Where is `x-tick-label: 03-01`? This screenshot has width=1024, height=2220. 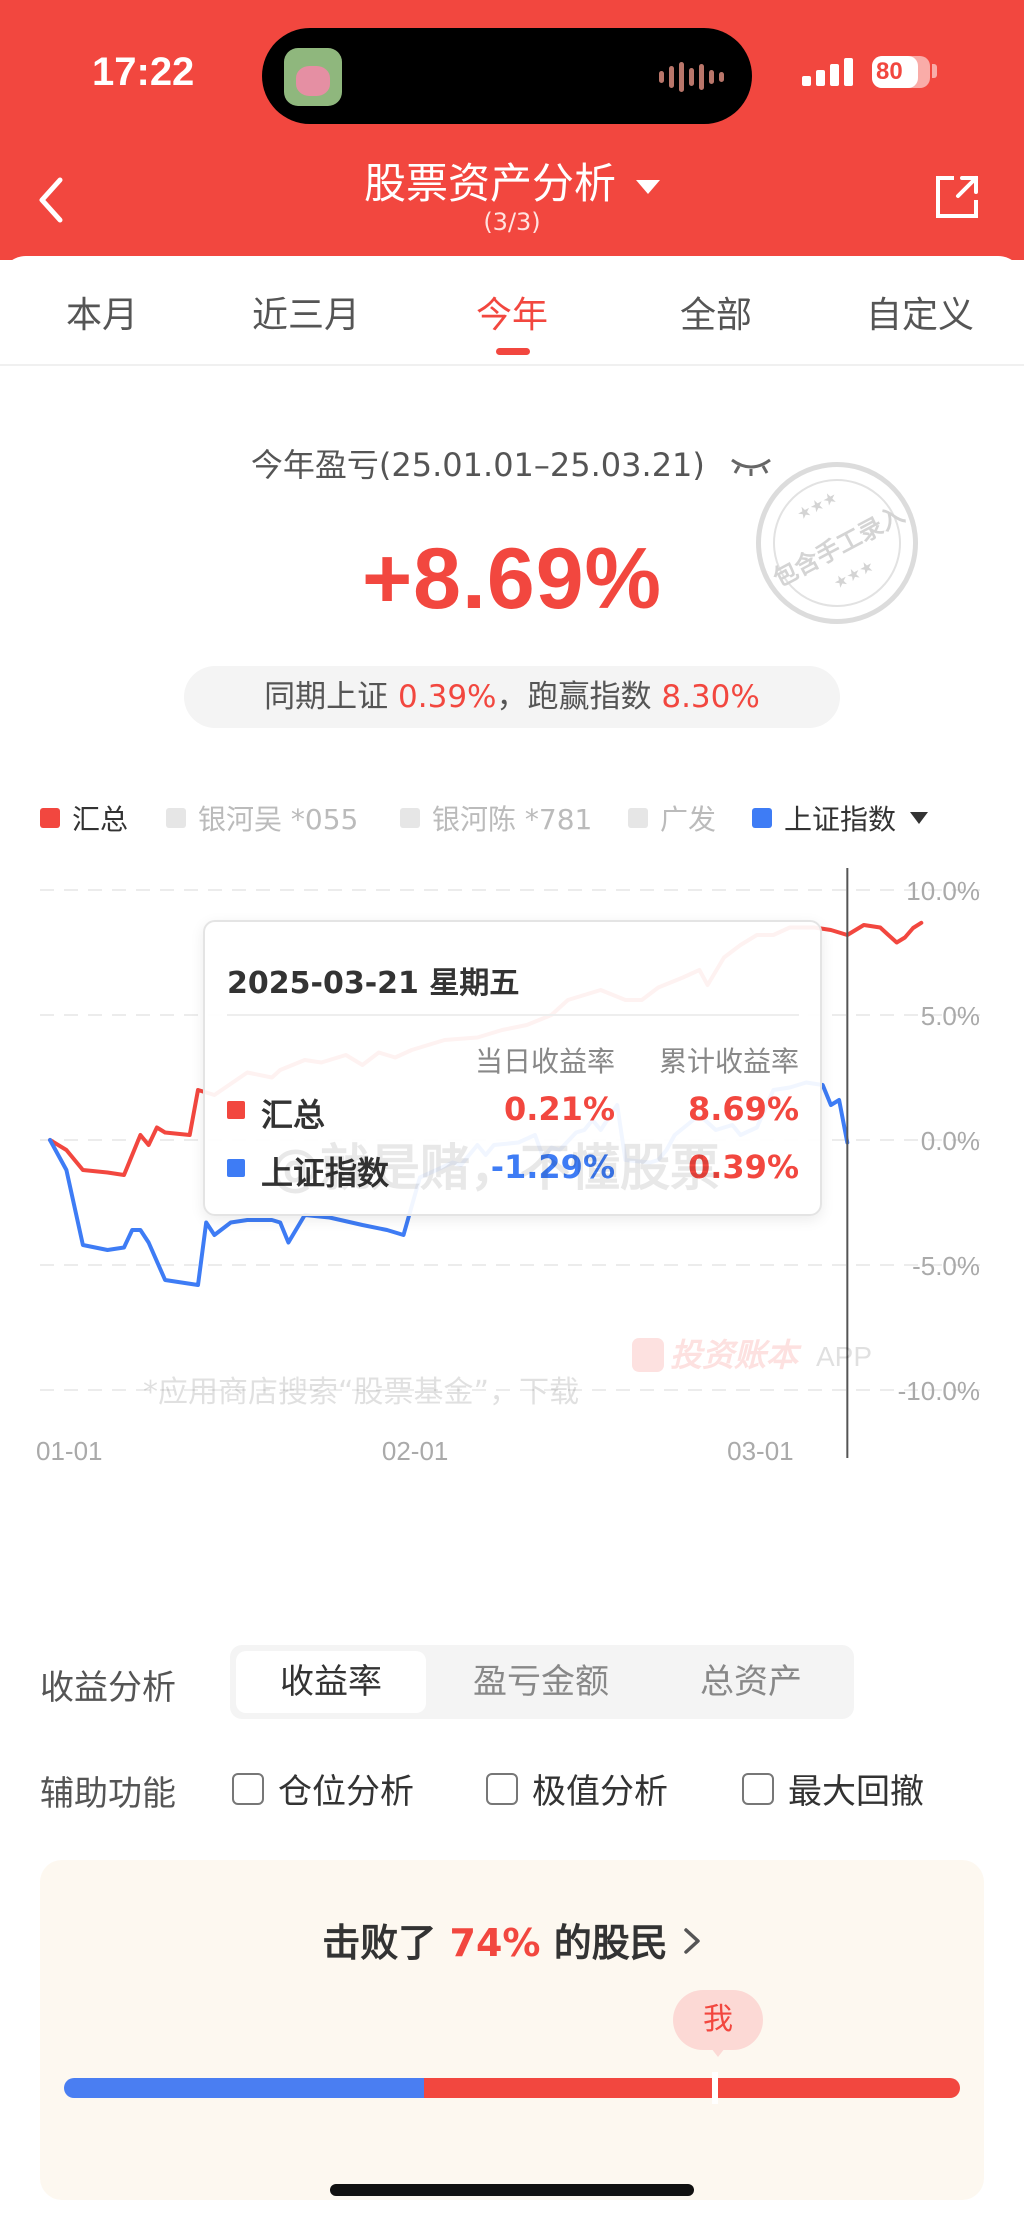 x-tick-label: 03-01 is located at coordinates (760, 1451).